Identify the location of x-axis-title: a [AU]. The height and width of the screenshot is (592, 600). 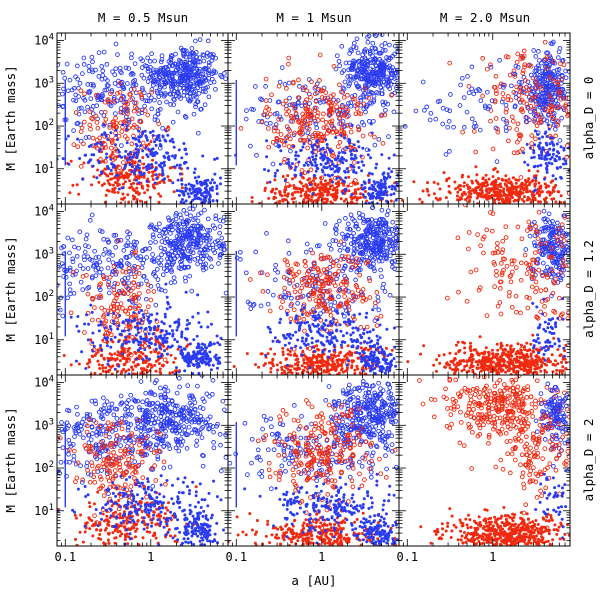
(313, 580).